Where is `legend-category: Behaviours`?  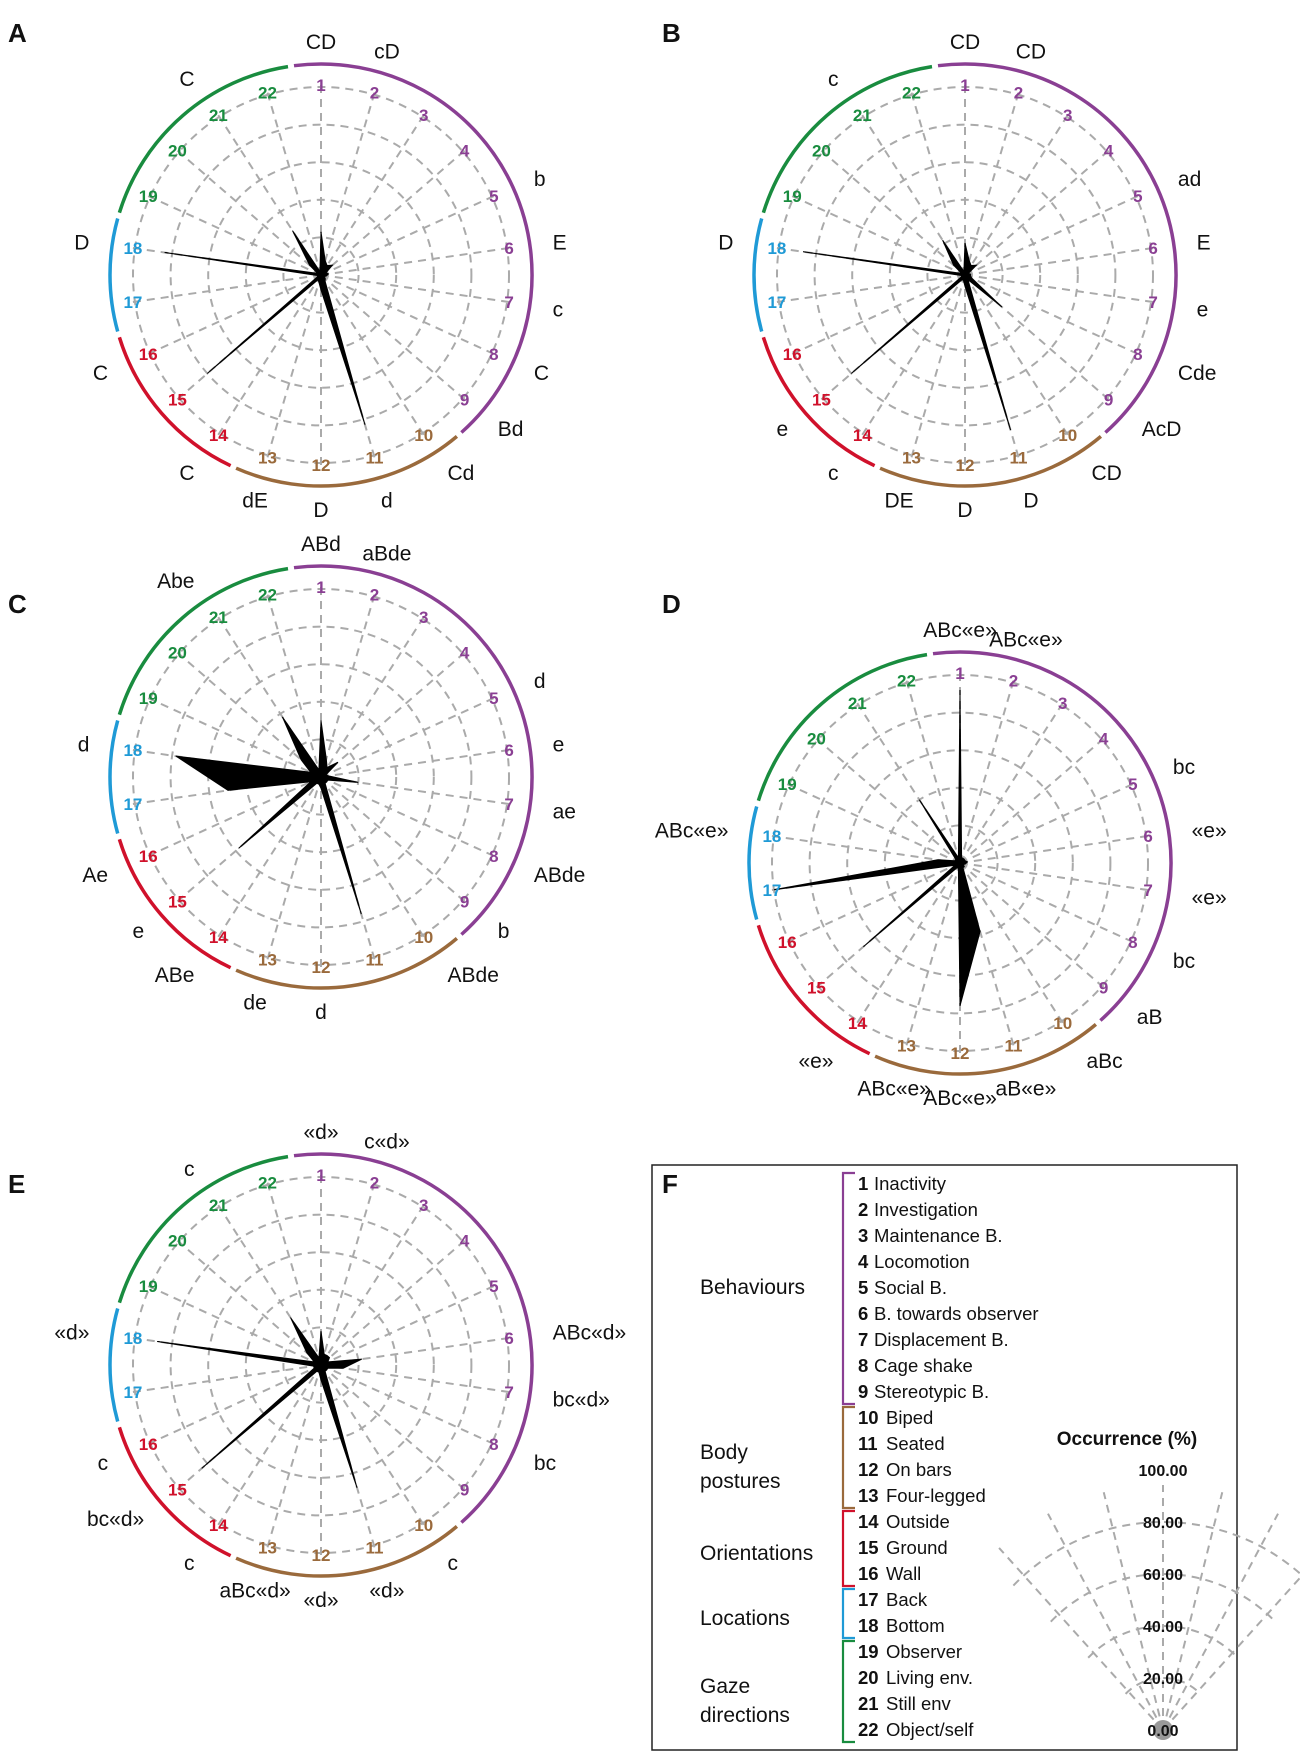 legend-category: Behaviours is located at coordinates (752, 1287).